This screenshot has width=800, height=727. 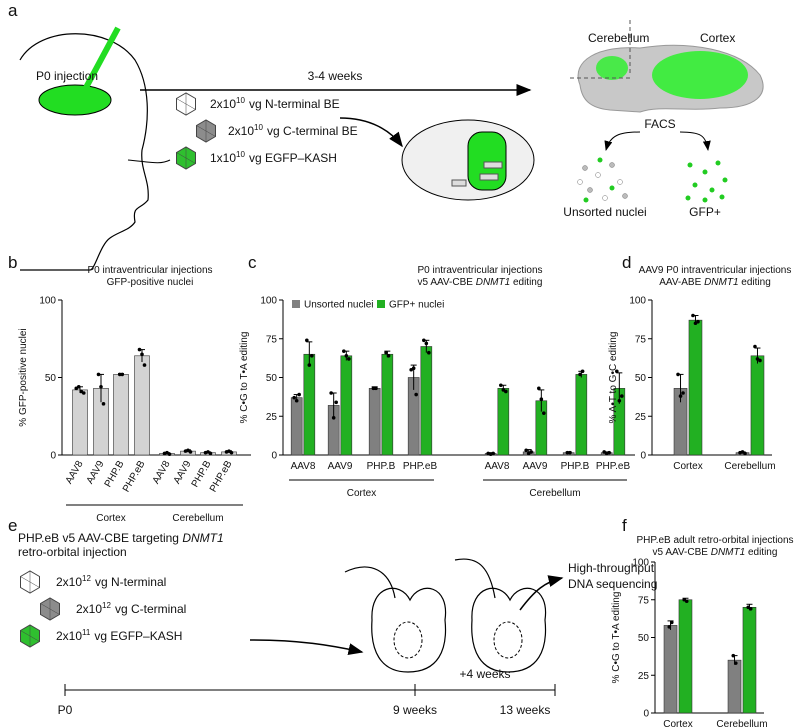 What do you see at coordinates (484, 674) in the screenshot?
I see `timeline-label: +4 weeks` at bounding box center [484, 674].